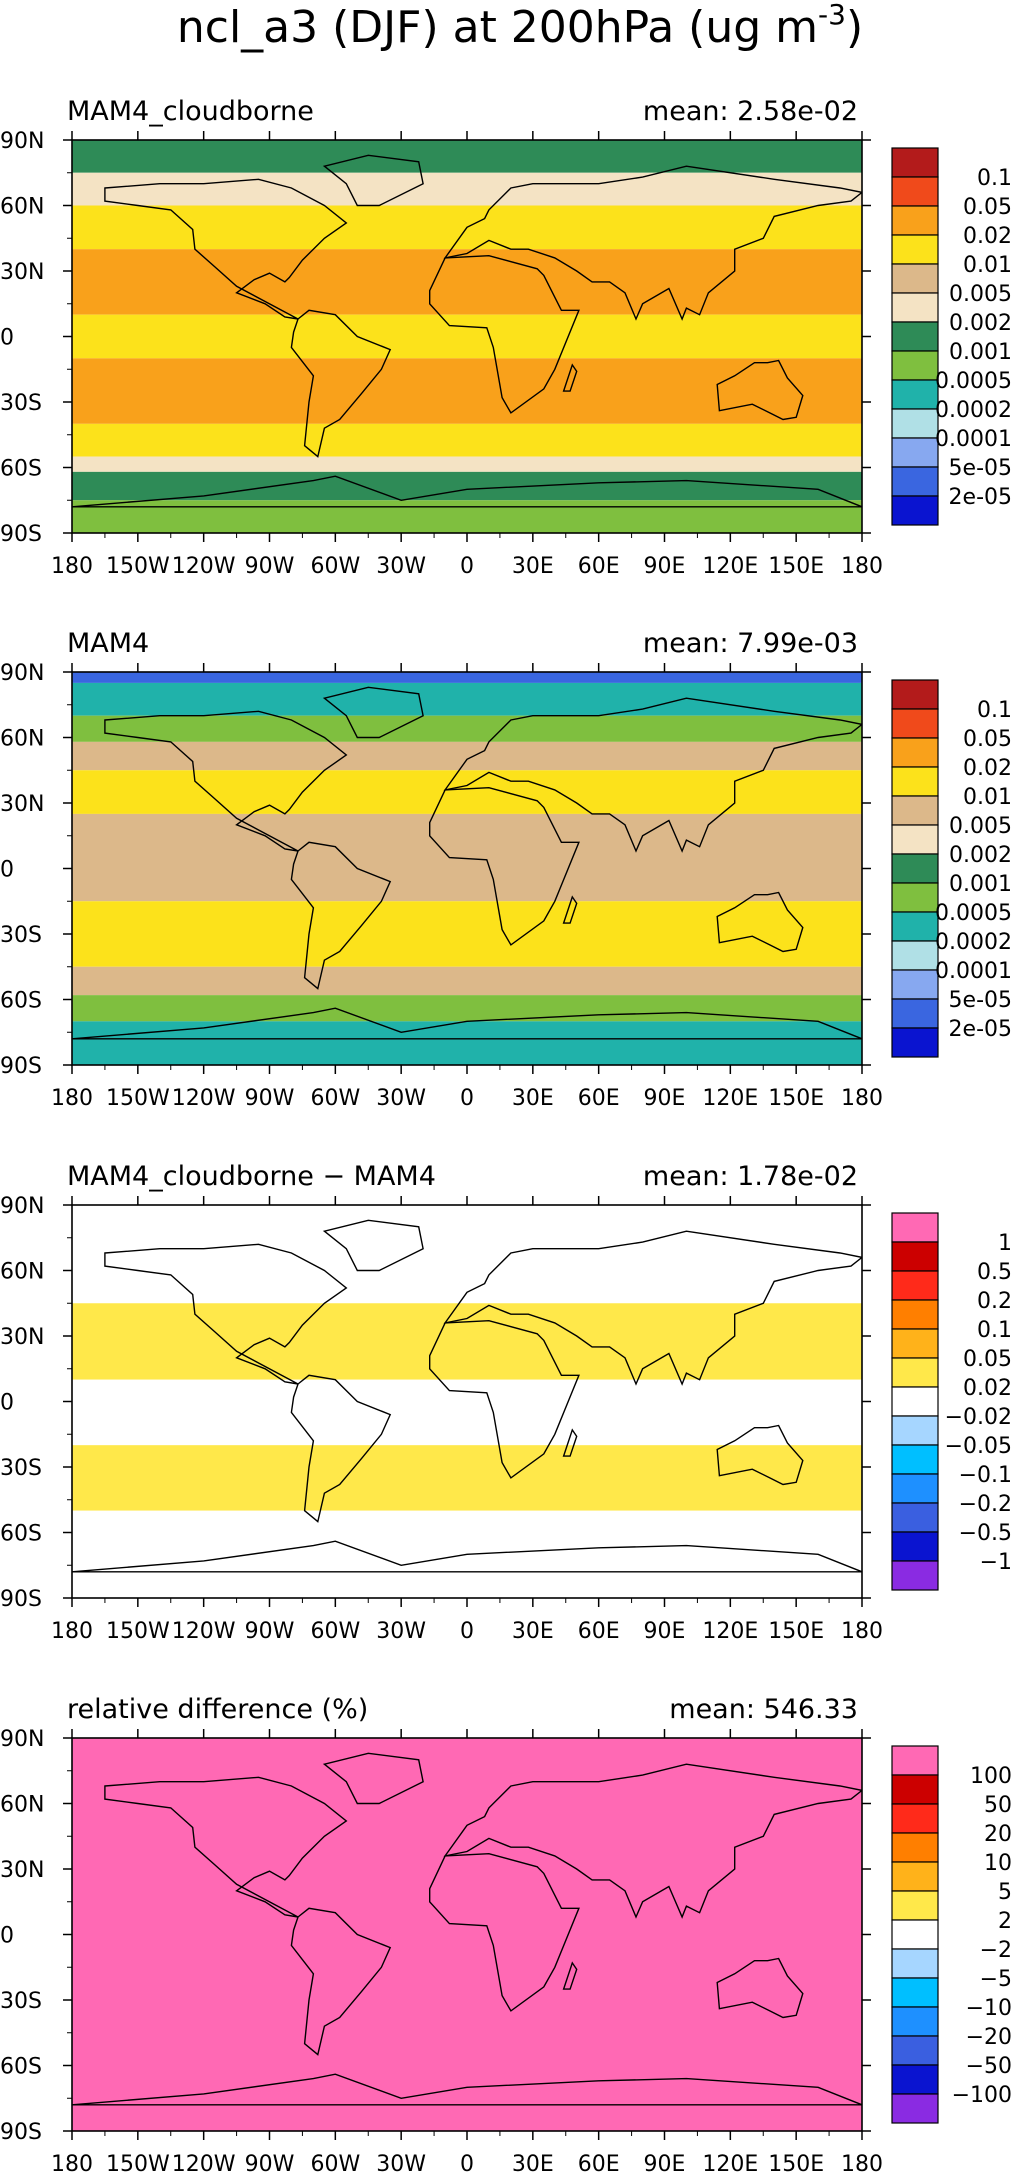  I want to click on colorbar-label: 0.05, so click(987, 1359).